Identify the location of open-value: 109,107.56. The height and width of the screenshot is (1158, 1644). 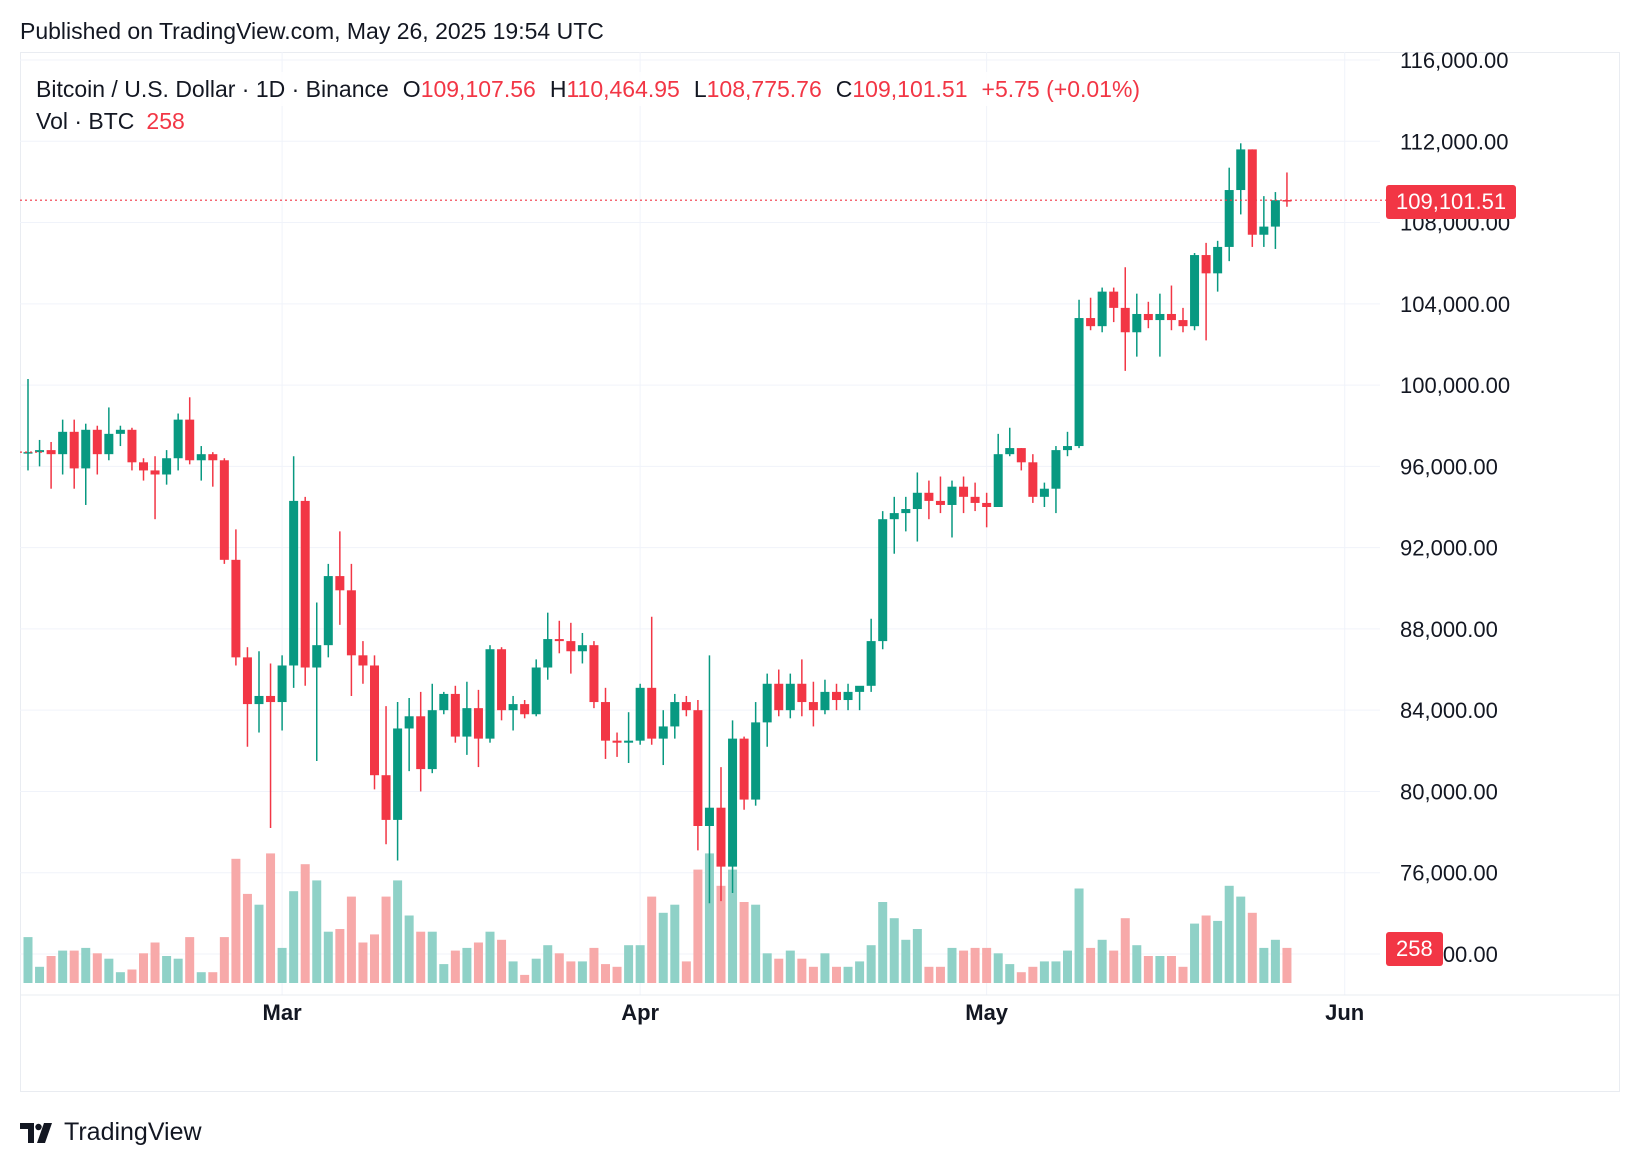
(478, 89).